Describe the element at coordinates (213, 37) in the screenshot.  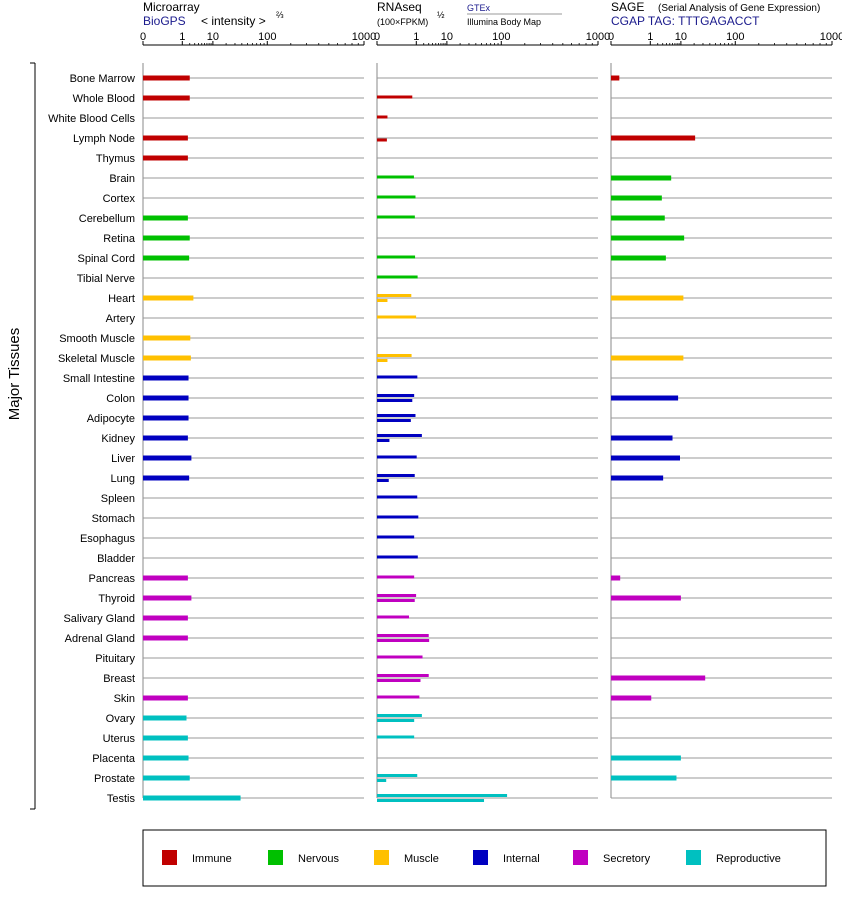
I see `microarray-tick-label: 10` at that location.